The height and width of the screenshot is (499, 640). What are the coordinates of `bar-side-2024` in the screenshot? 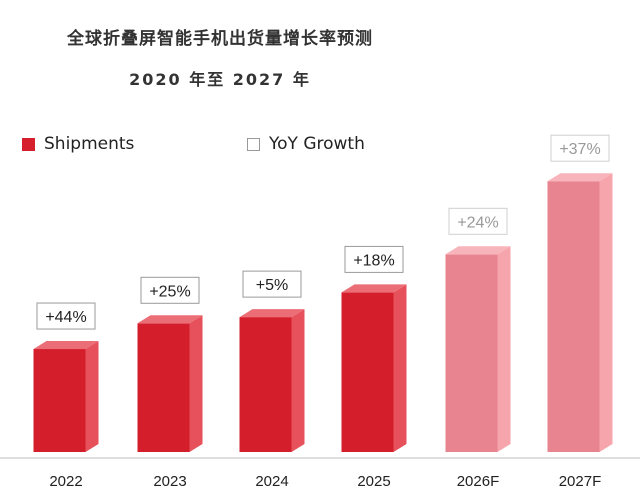 It's located at (298, 380).